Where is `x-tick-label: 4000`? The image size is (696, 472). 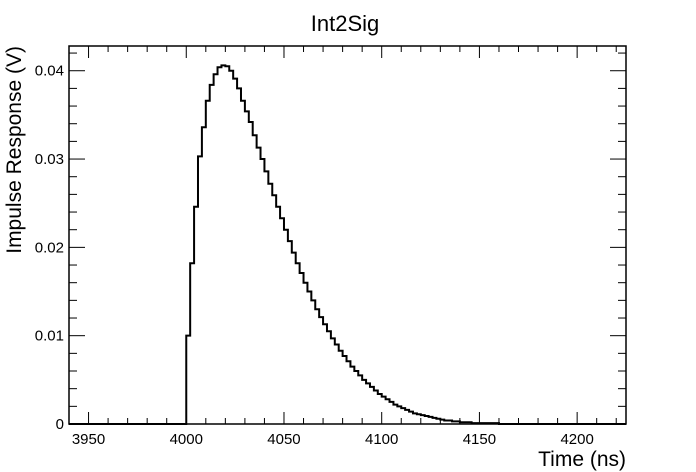
x-tick-label: 4000 is located at coordinates (186, 439).